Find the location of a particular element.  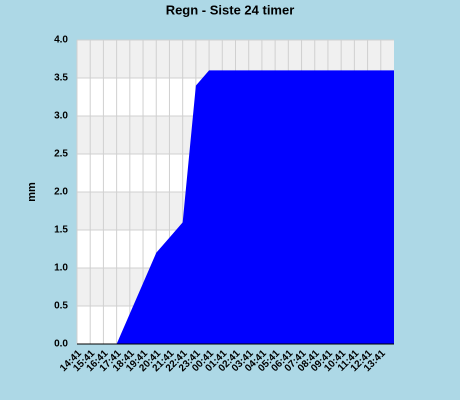

y-axis-label: mm is located at coordinates (32, 192).